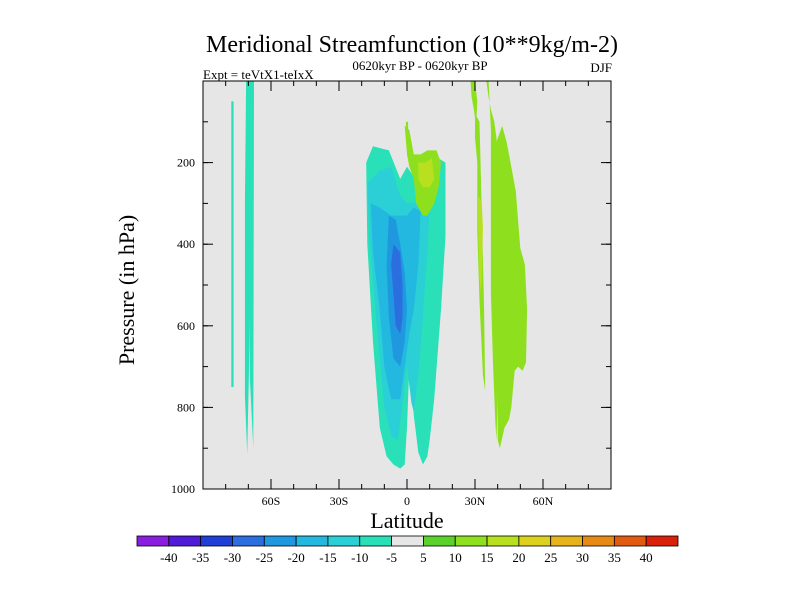  Describe the element at coordinates (406, 520) in the screenshot. I see `x-axis-label: Latitude` at that location.